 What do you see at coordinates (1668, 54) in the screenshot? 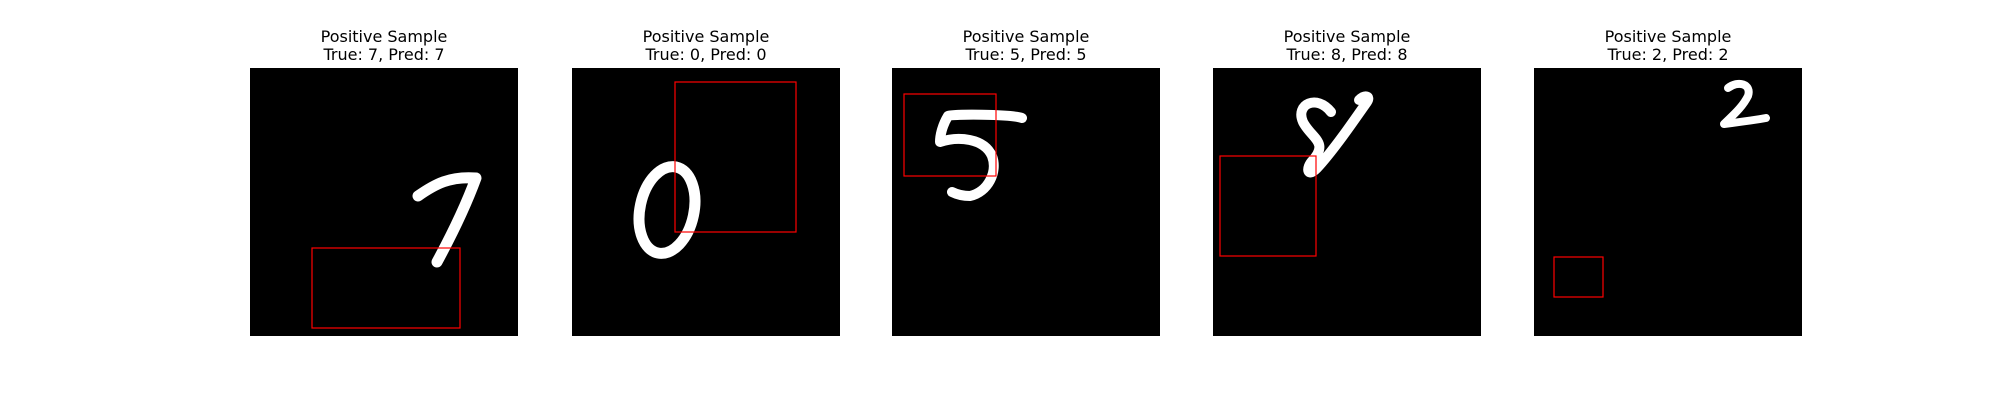
I see `panel-subtitle: True: 2, Pred: 2` at bounding box center [1668, 54].